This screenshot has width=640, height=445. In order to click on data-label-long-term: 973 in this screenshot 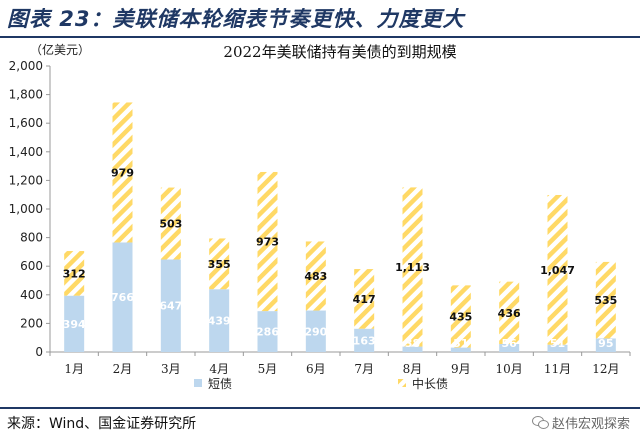, I will do `click(267, 242)`.